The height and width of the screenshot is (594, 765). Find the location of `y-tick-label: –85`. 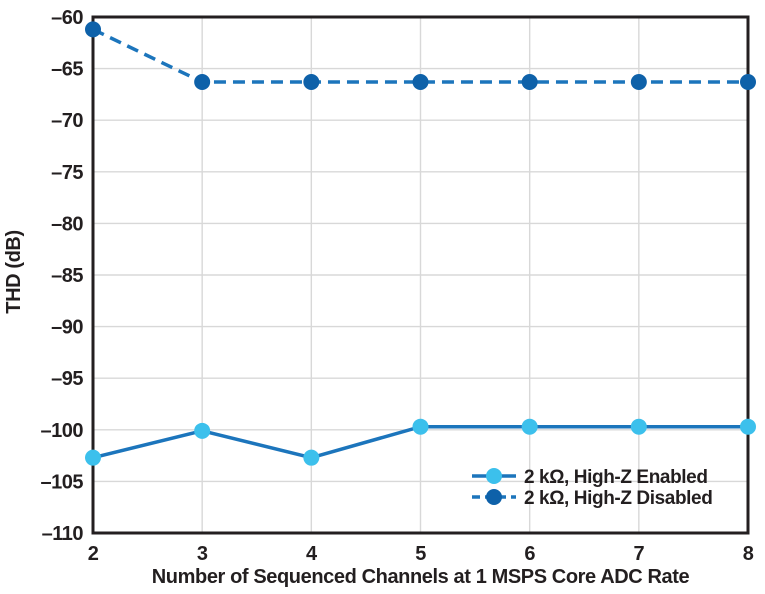

y-tick-label: –85 is located at coordinates (67, 276).